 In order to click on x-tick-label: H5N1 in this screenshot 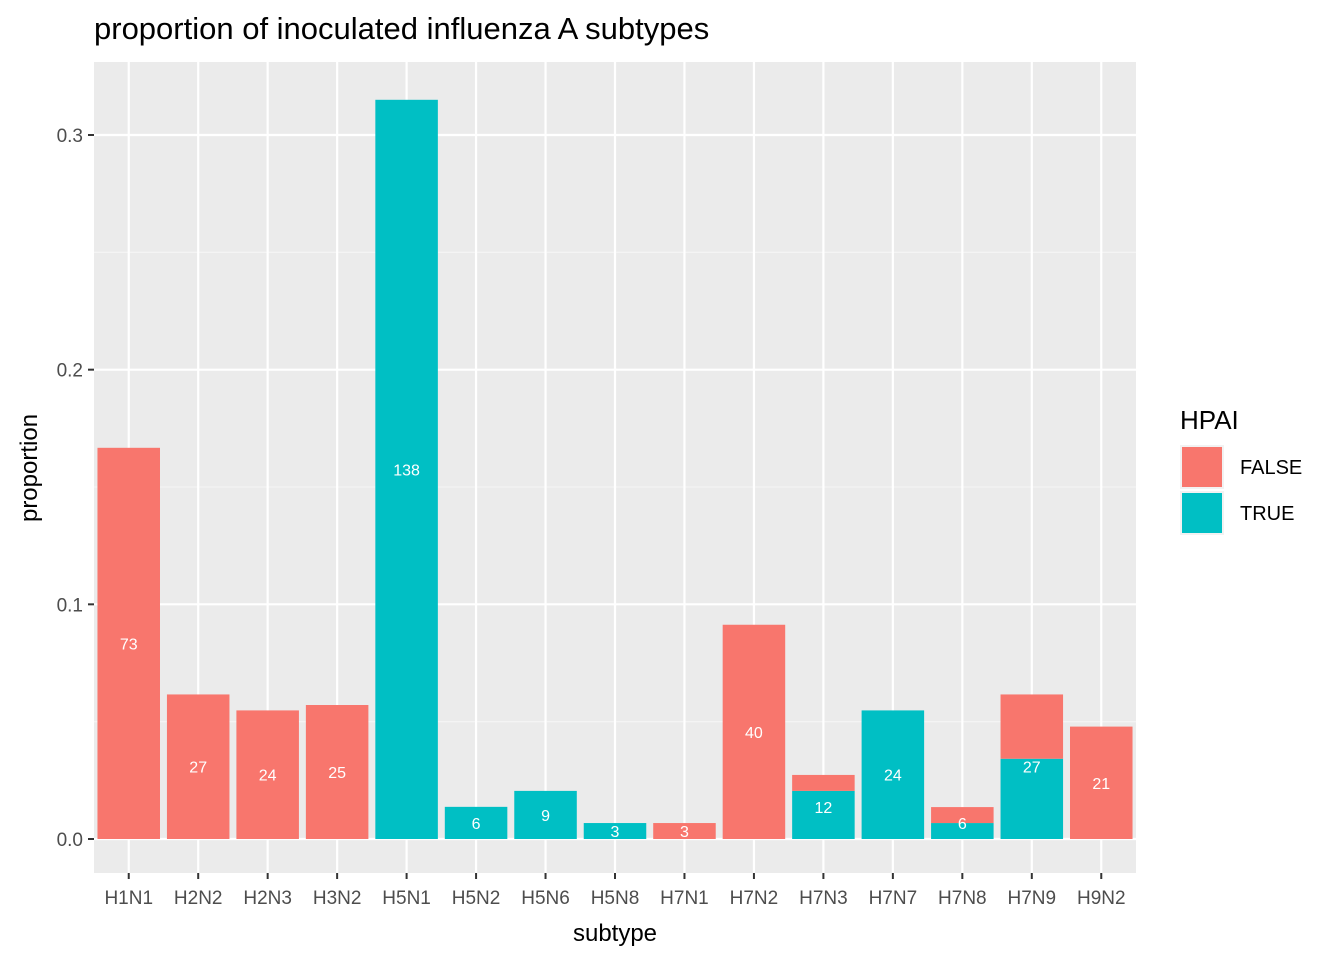, I will do `click(406, 898)`.